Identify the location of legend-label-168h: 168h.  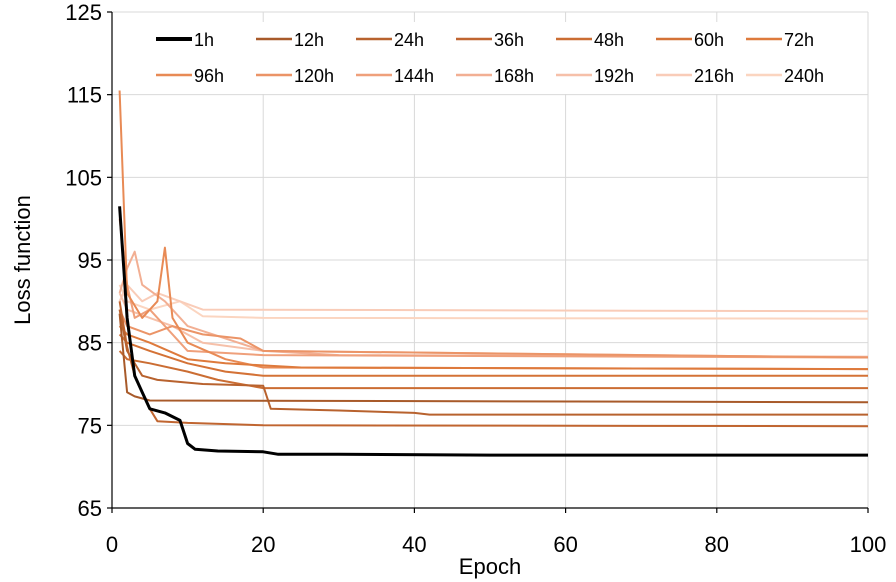
(514, 76).